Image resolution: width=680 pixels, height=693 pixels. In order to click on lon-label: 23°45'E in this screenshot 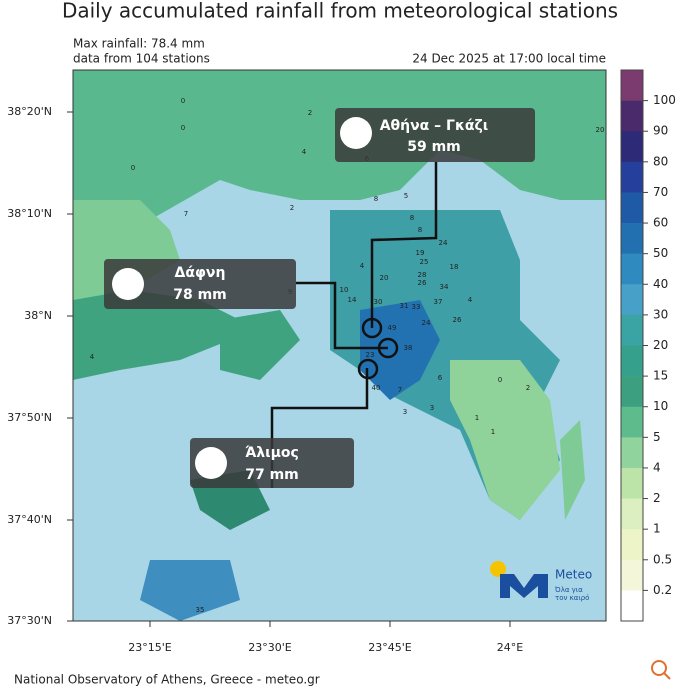, I will do `click(390, 647)`.